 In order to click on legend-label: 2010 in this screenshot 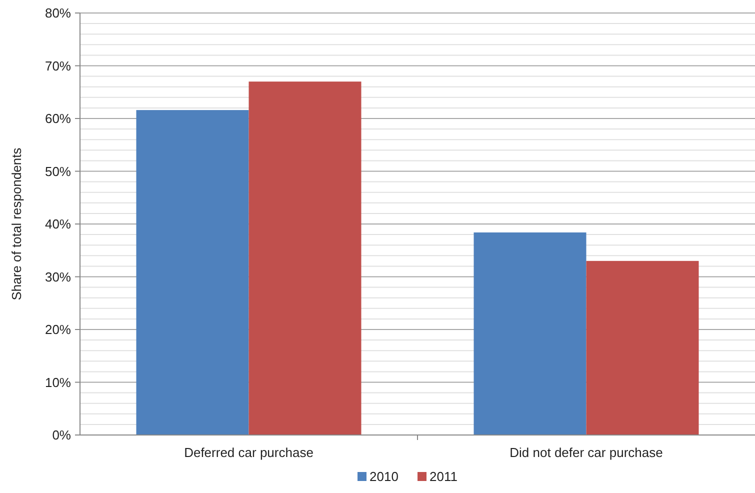, I will do `click(384, 476)`.